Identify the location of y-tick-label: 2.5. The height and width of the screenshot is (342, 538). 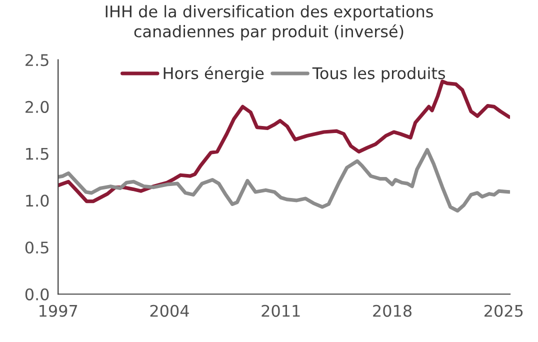
(37, 60).